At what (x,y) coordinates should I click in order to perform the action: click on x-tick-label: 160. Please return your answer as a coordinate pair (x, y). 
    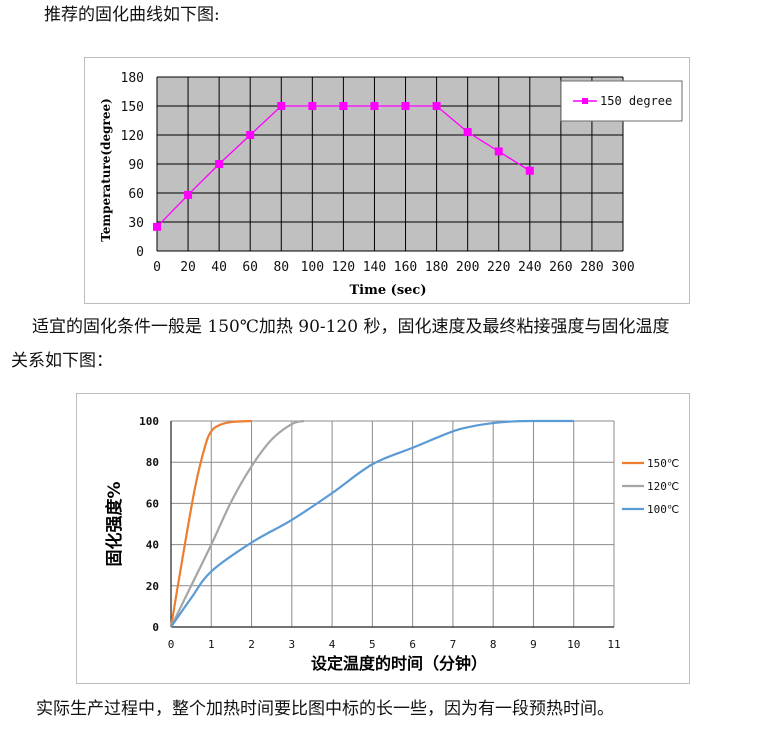
    Looking at the image, I should click on (405, 267).